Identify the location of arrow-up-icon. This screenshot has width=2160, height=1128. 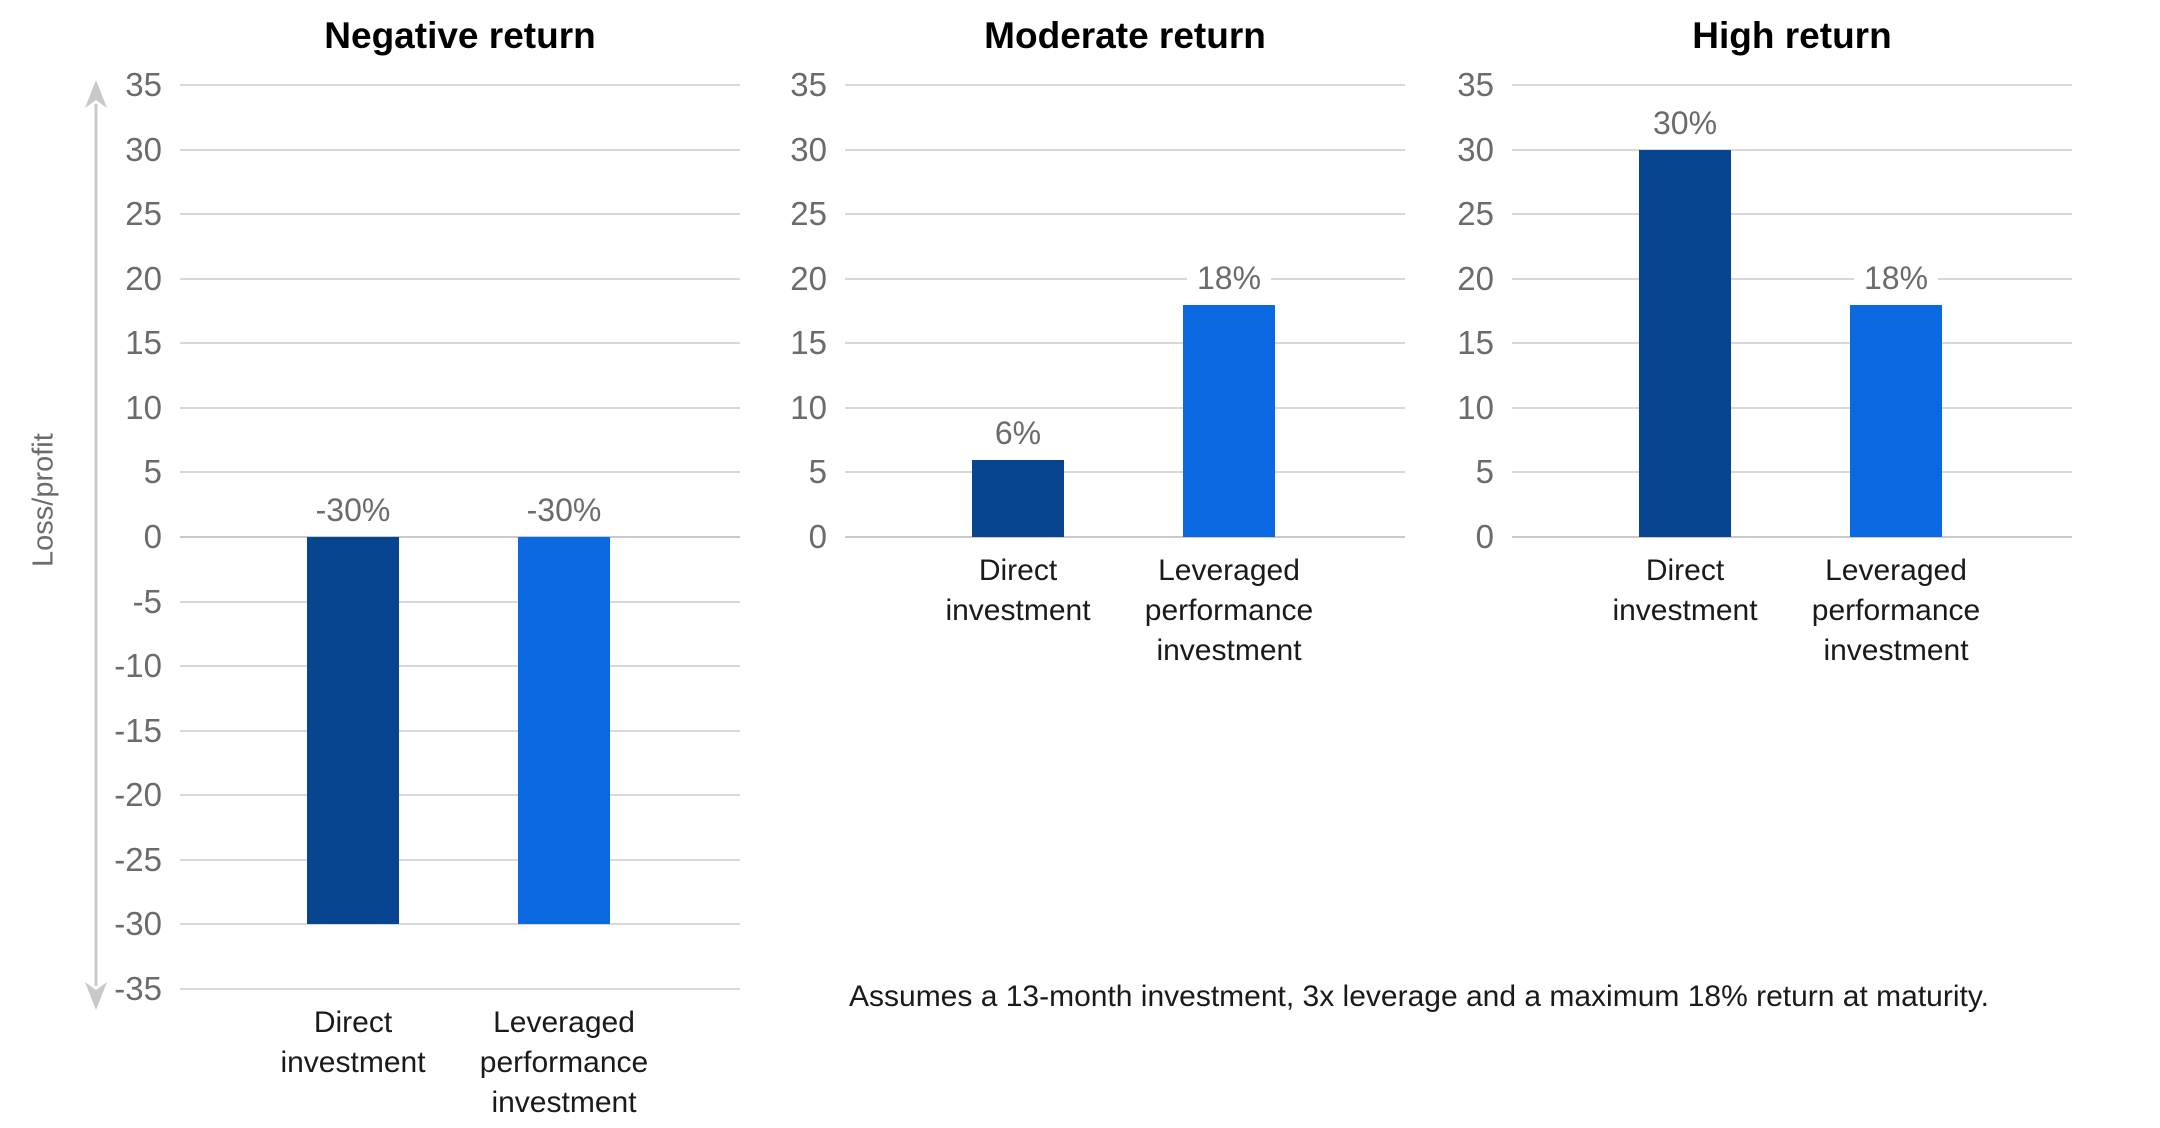
(96, 94).